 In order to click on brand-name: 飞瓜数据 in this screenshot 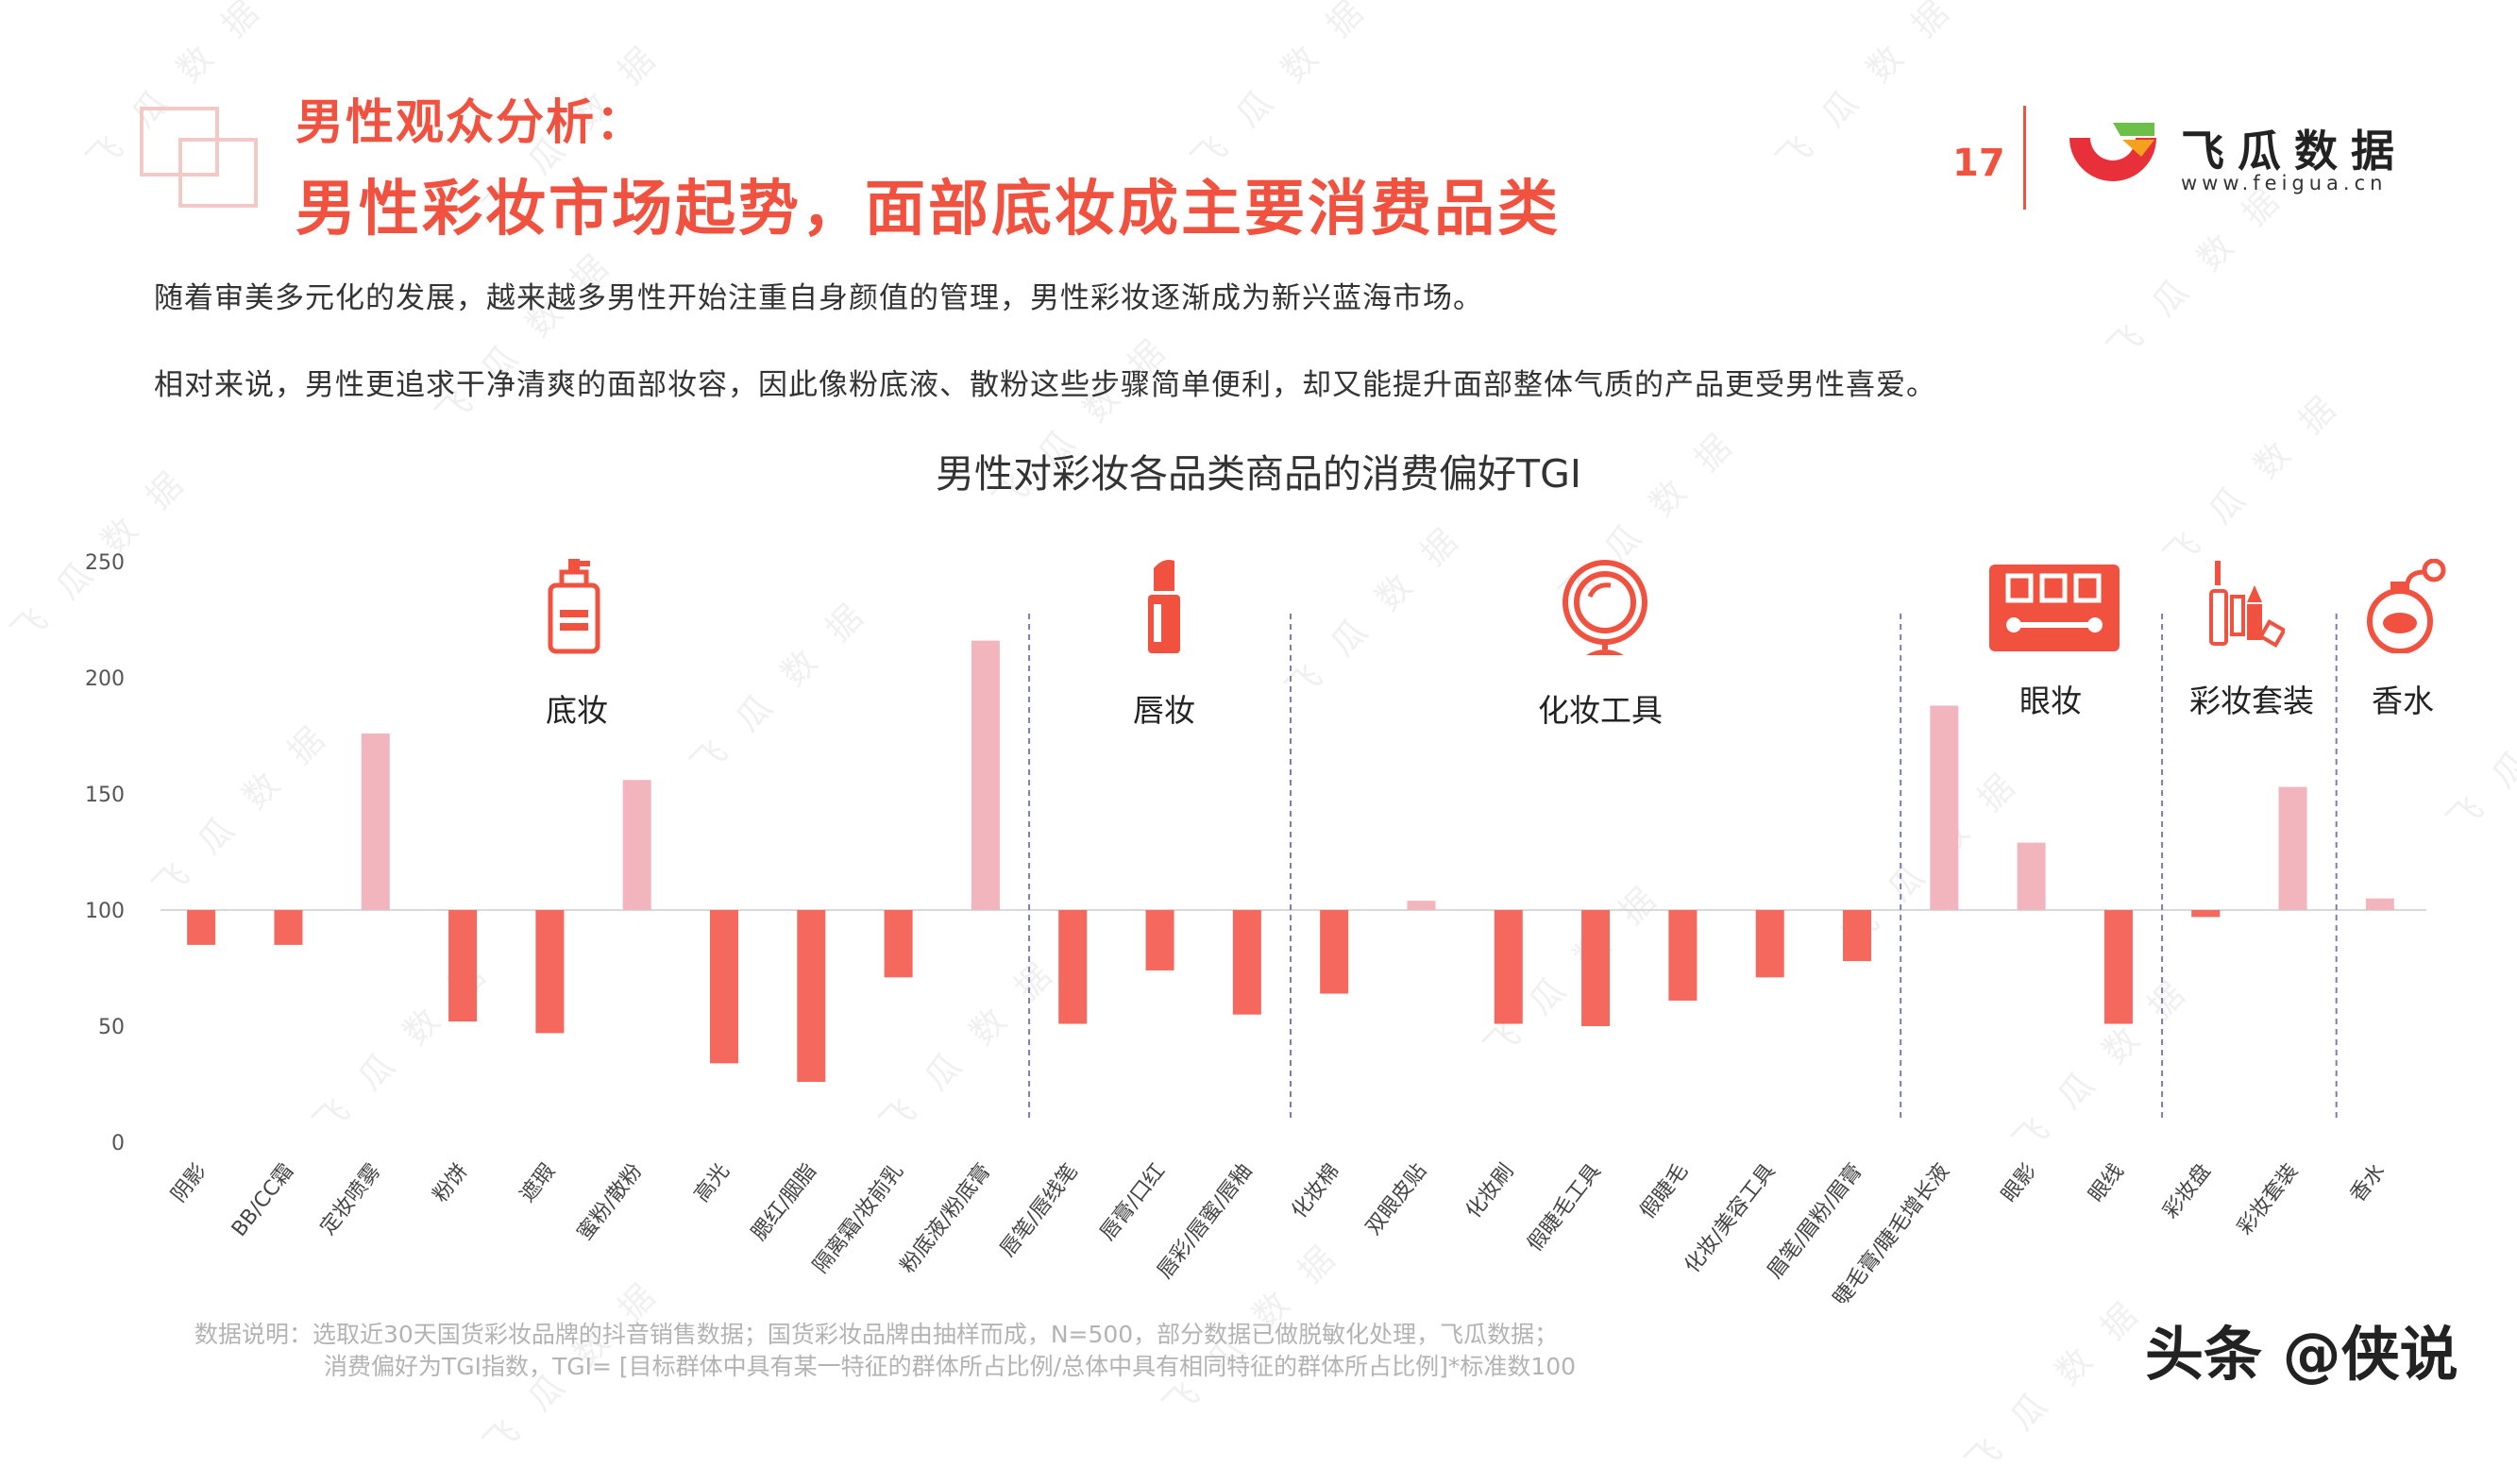, I will do `click(2294, 151)`.